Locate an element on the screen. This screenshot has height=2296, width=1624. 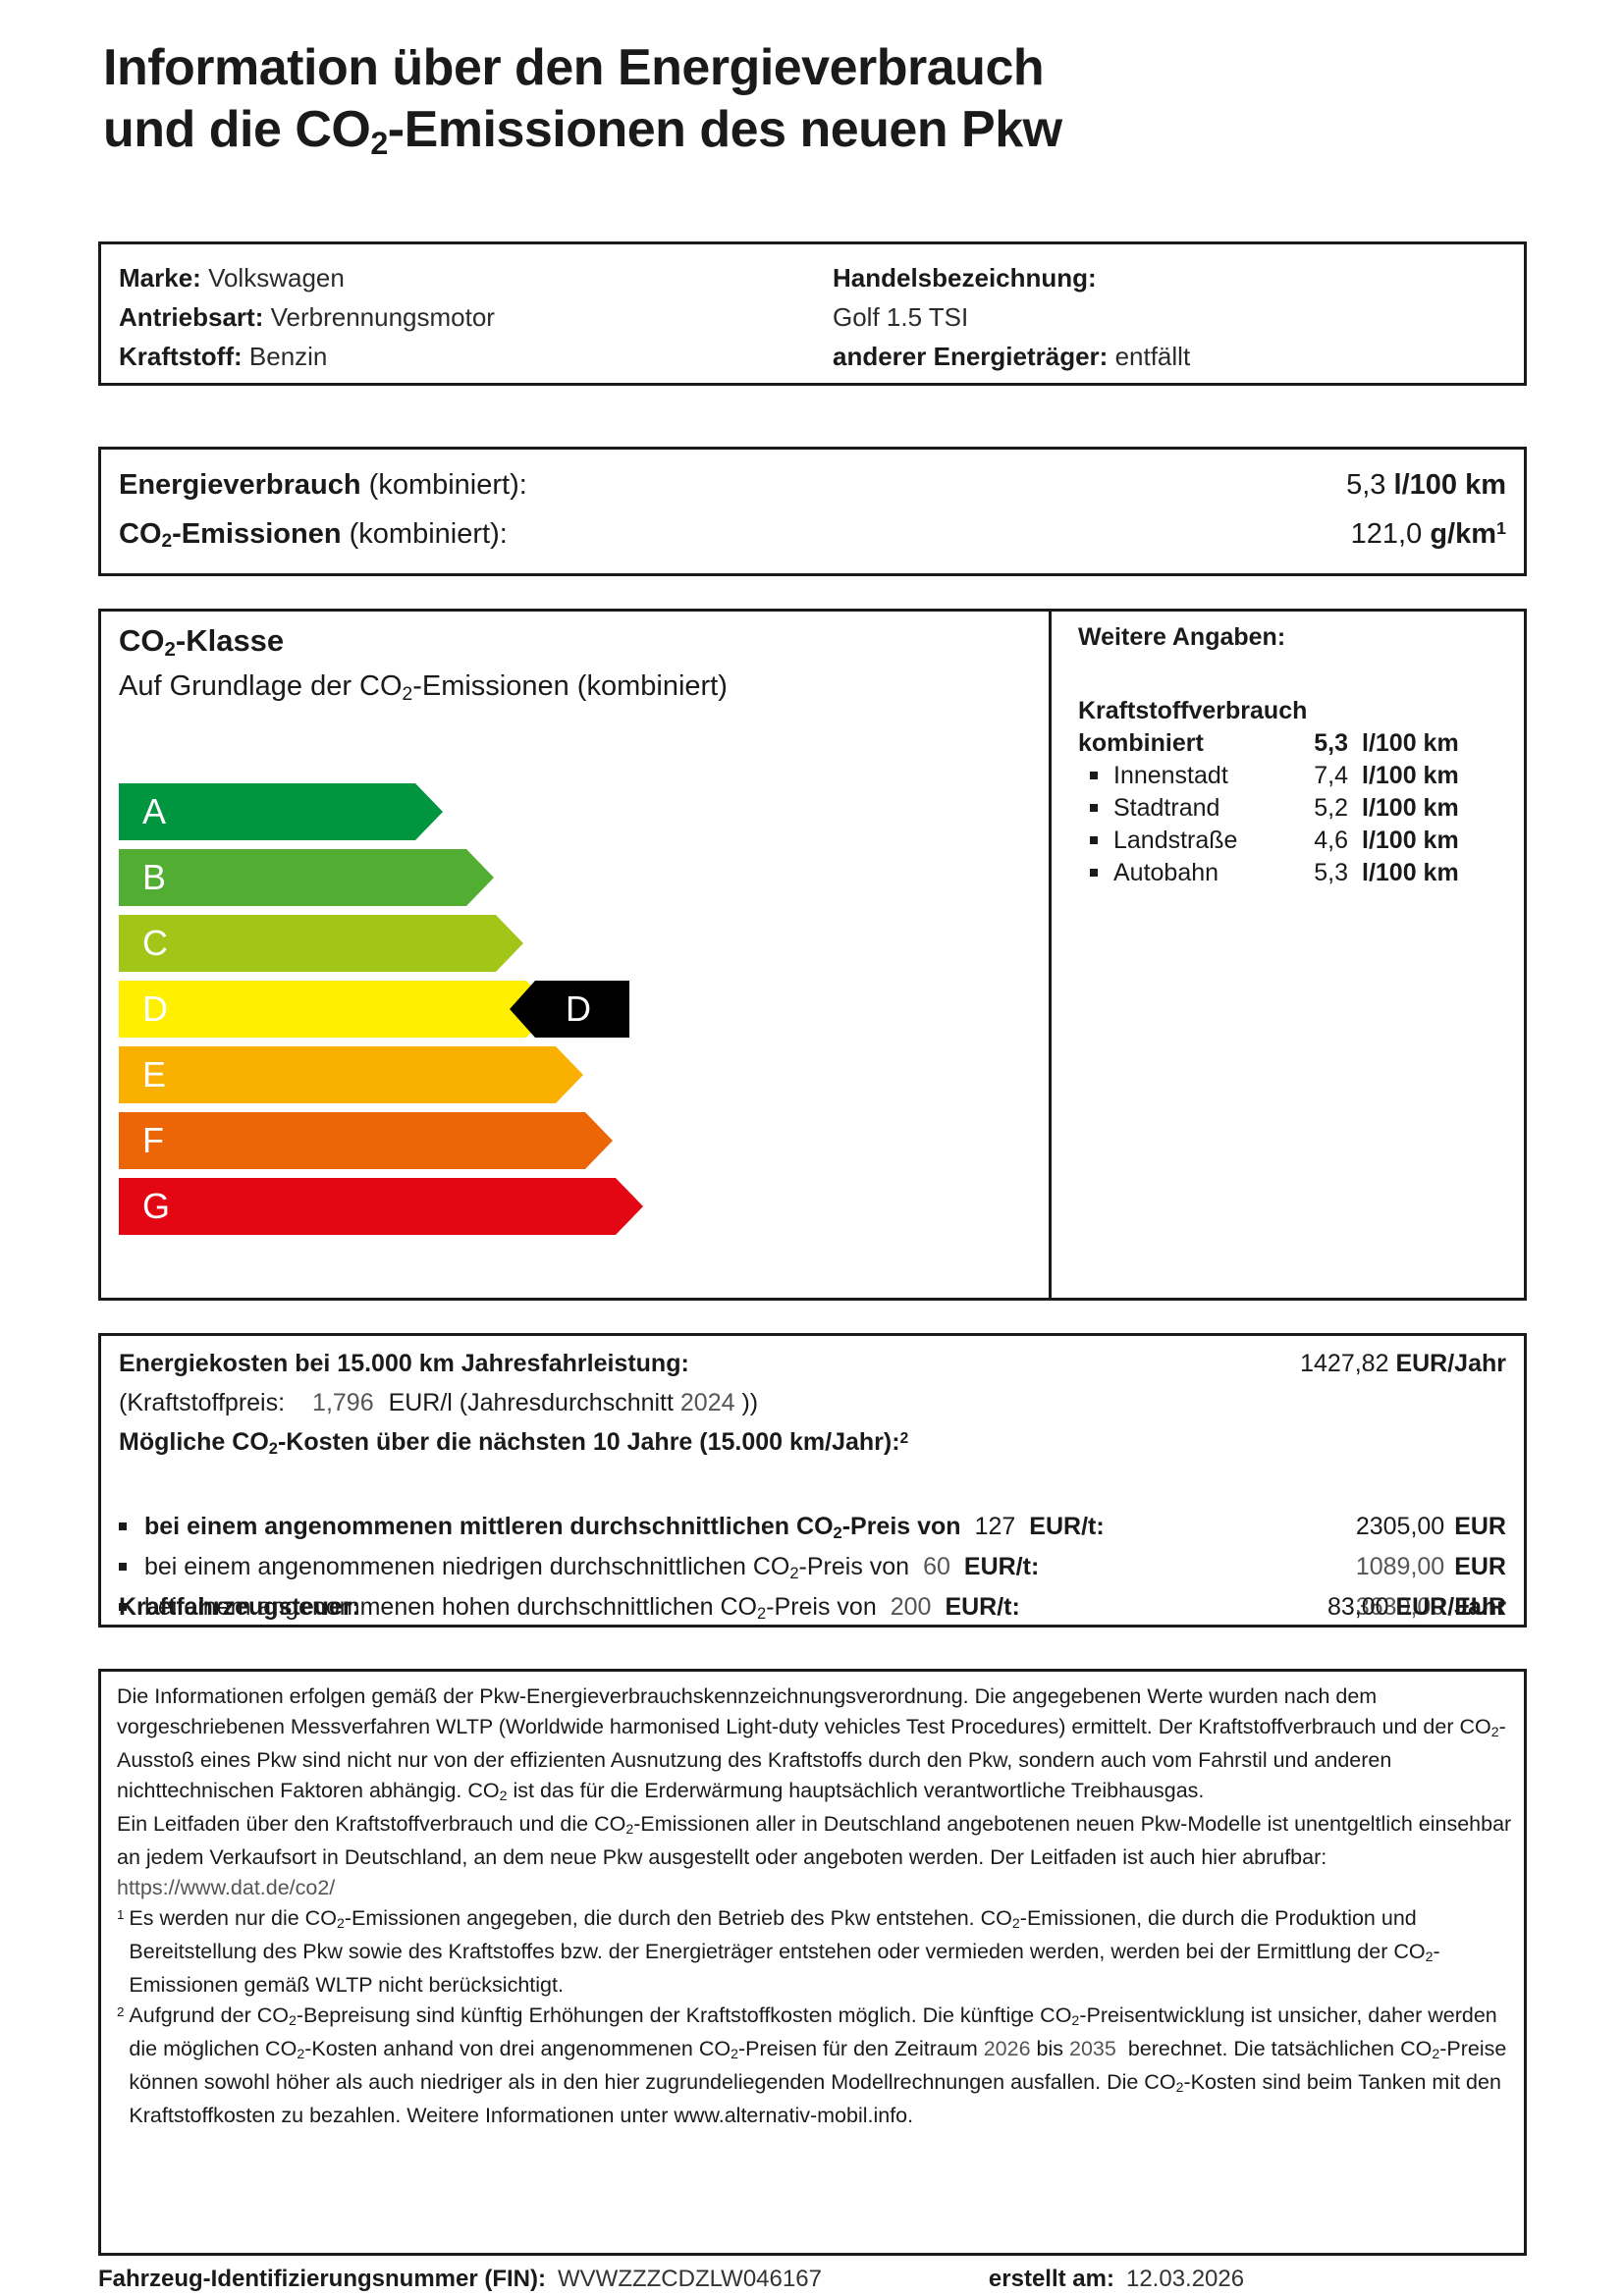
fuel-price-year: 2024 is located at coordinates (707, 1402).